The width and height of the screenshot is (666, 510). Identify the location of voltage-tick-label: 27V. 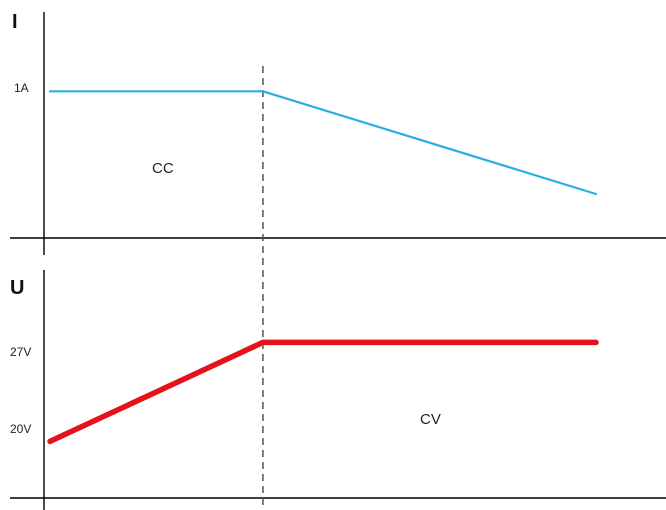
(20, 352).